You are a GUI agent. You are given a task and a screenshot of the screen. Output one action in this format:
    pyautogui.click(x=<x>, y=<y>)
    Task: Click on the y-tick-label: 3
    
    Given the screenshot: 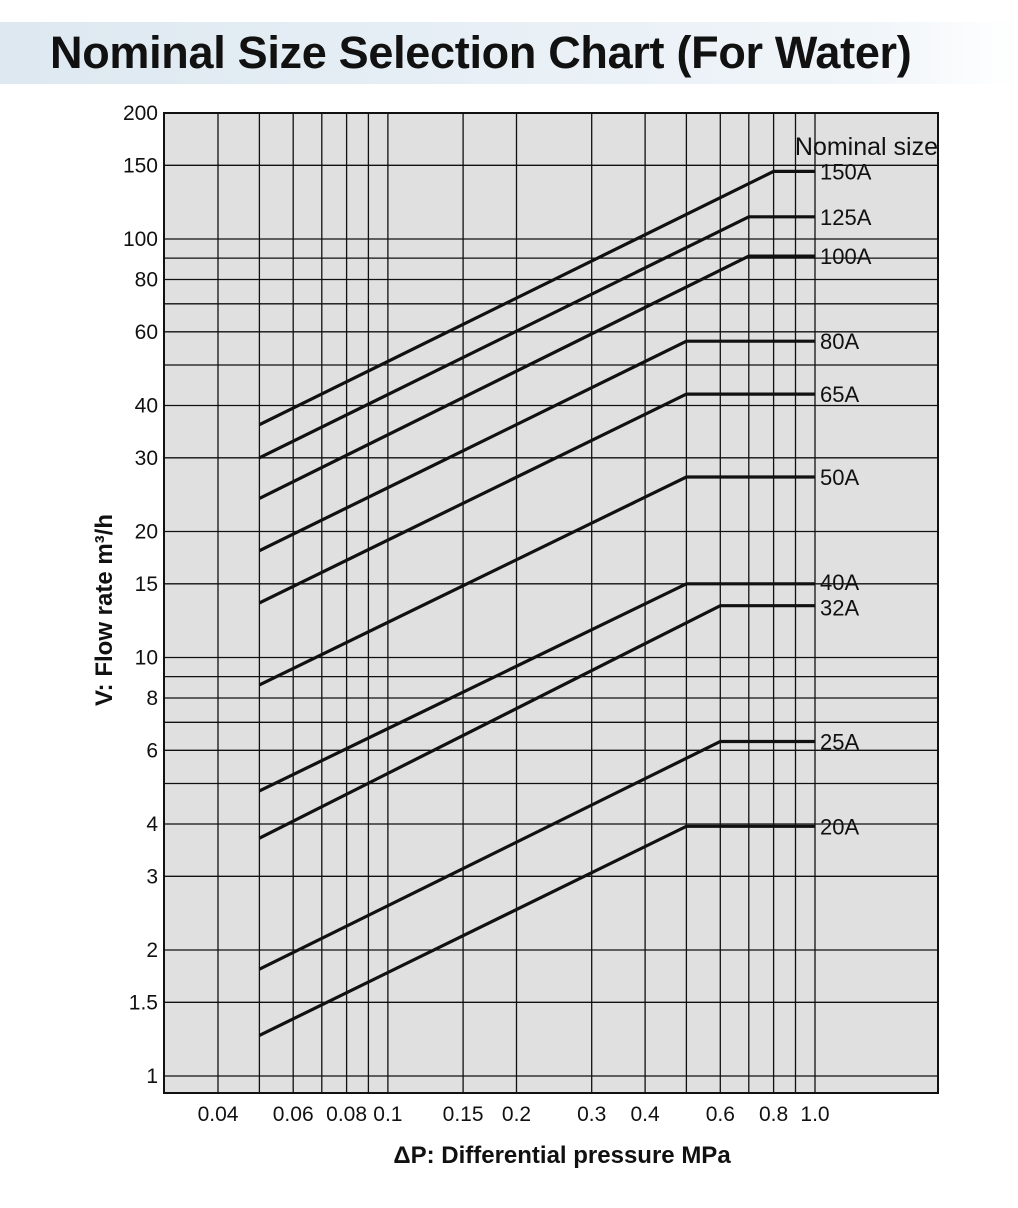 What is the action you would take?
    pyautogui.click(x=152, y=876)
    